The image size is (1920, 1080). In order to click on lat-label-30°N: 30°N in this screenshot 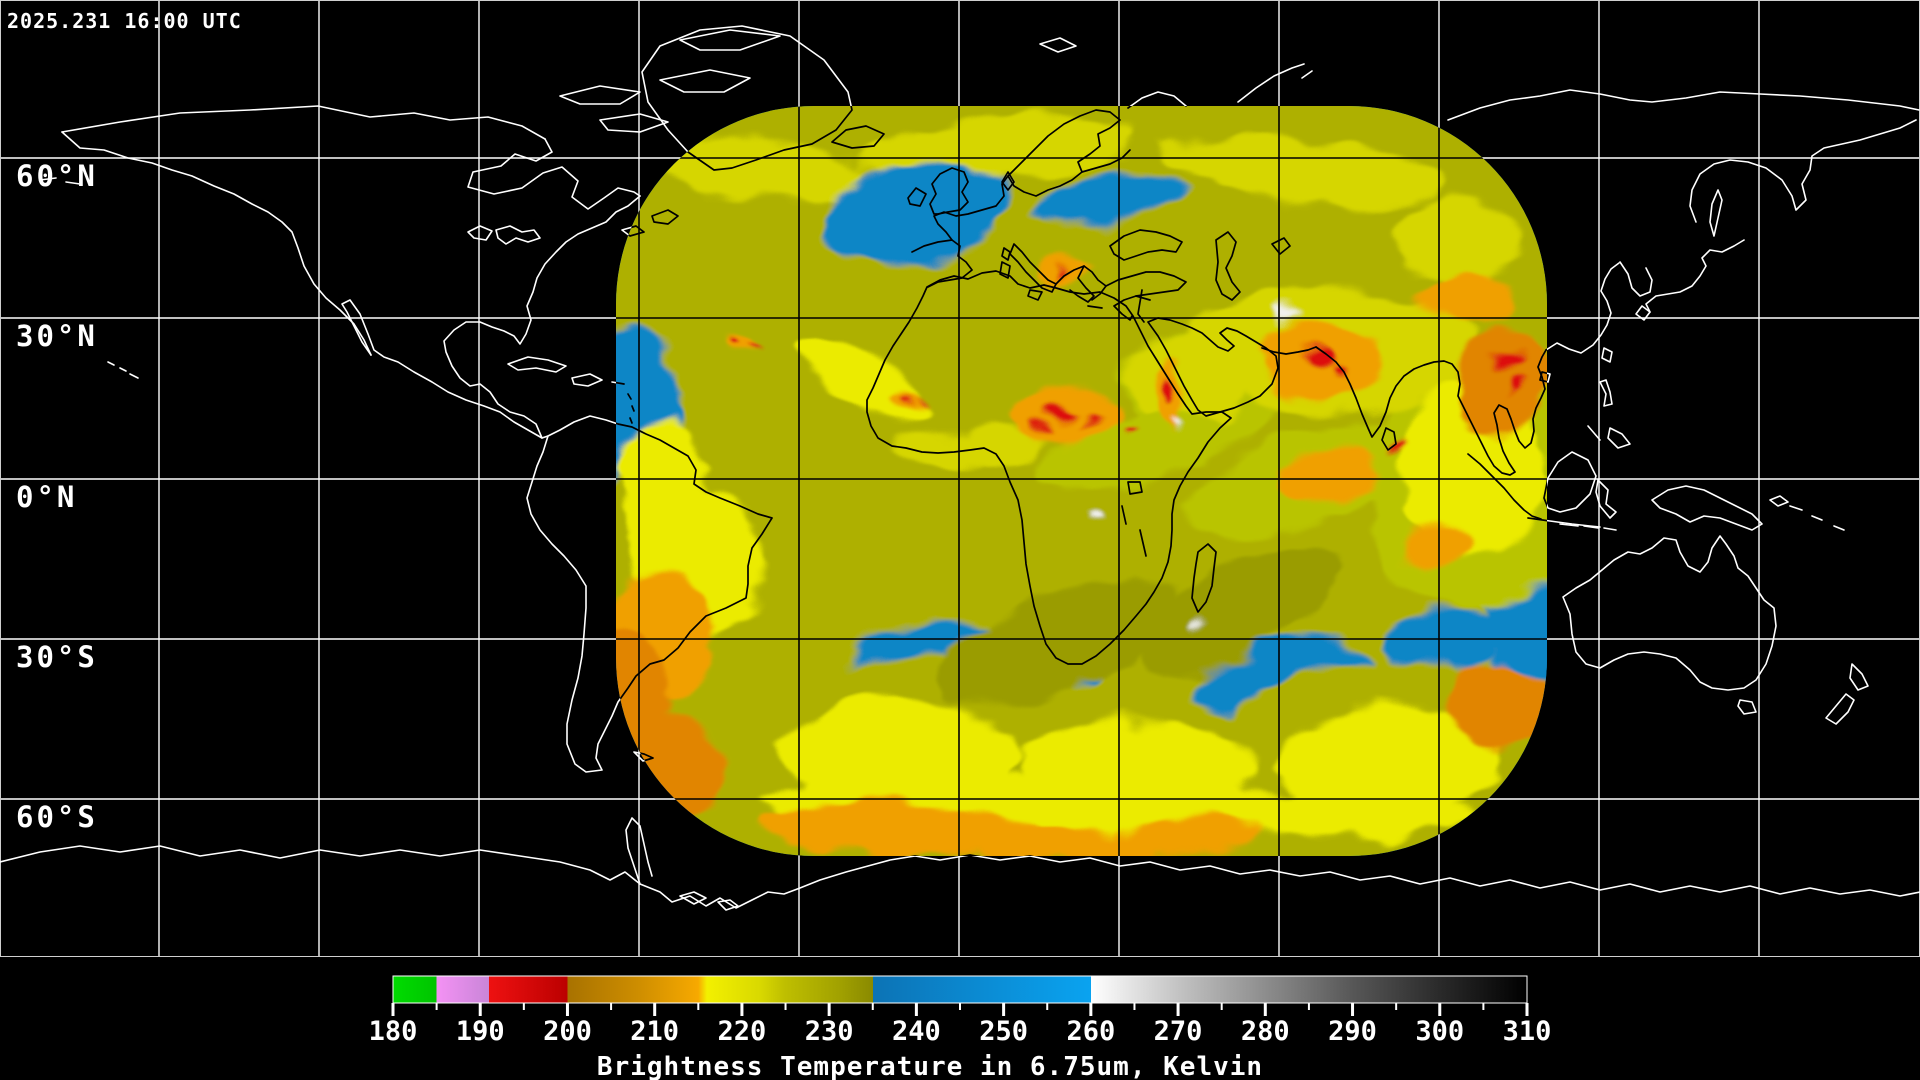, I will do `click(57, 336)`.